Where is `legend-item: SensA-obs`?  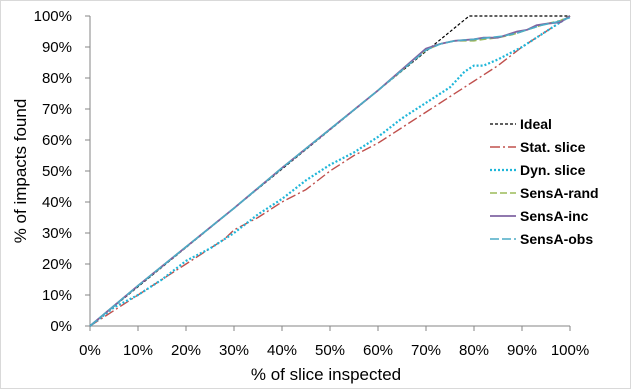 legend-item: SensA-obs is located at coordinates (541, 239).